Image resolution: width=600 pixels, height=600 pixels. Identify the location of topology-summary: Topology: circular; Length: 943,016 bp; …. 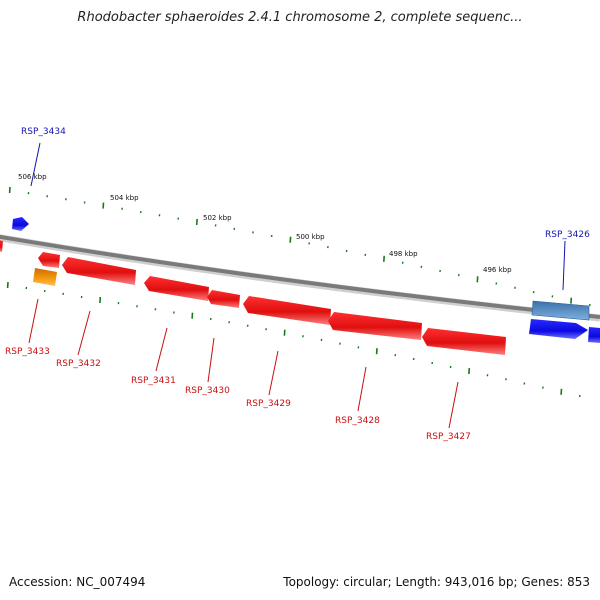
(436, 582).